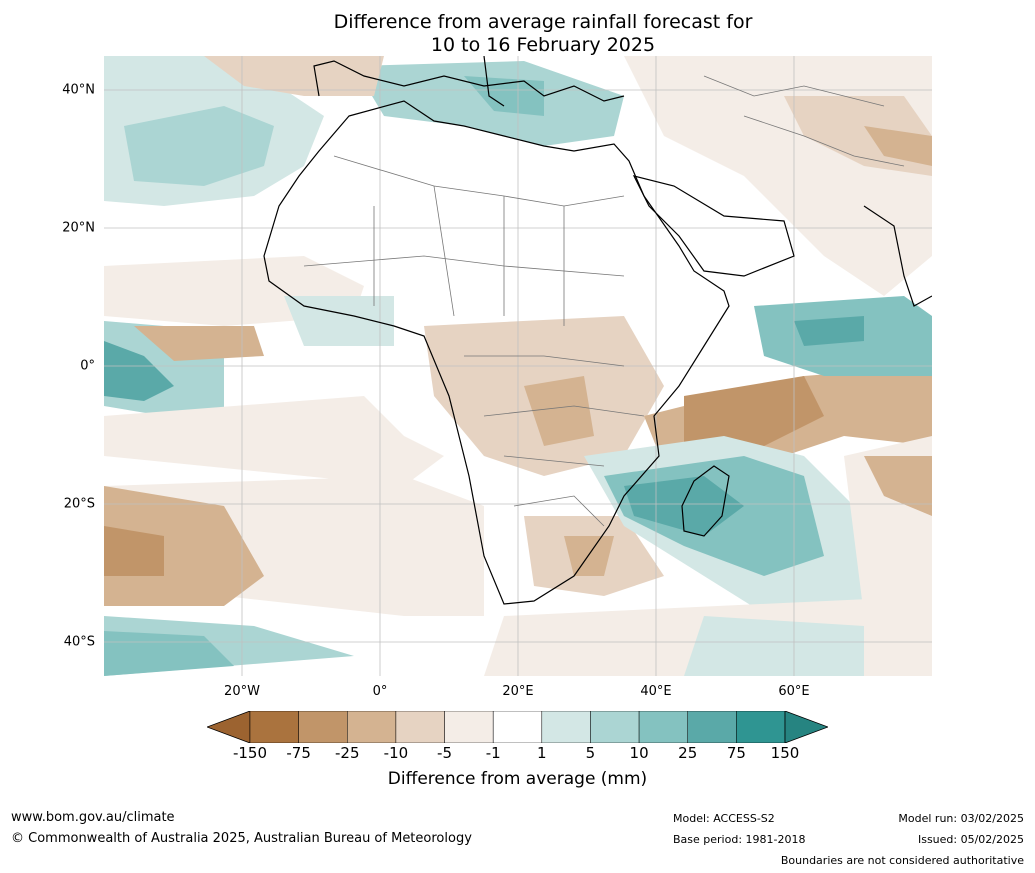 The height and width of the screenshot is (873, 1035). What do you see at coordinates (493, 753) in the screenshot?
I see `colorbar-tick: -1` at bounding box center [493, 753].